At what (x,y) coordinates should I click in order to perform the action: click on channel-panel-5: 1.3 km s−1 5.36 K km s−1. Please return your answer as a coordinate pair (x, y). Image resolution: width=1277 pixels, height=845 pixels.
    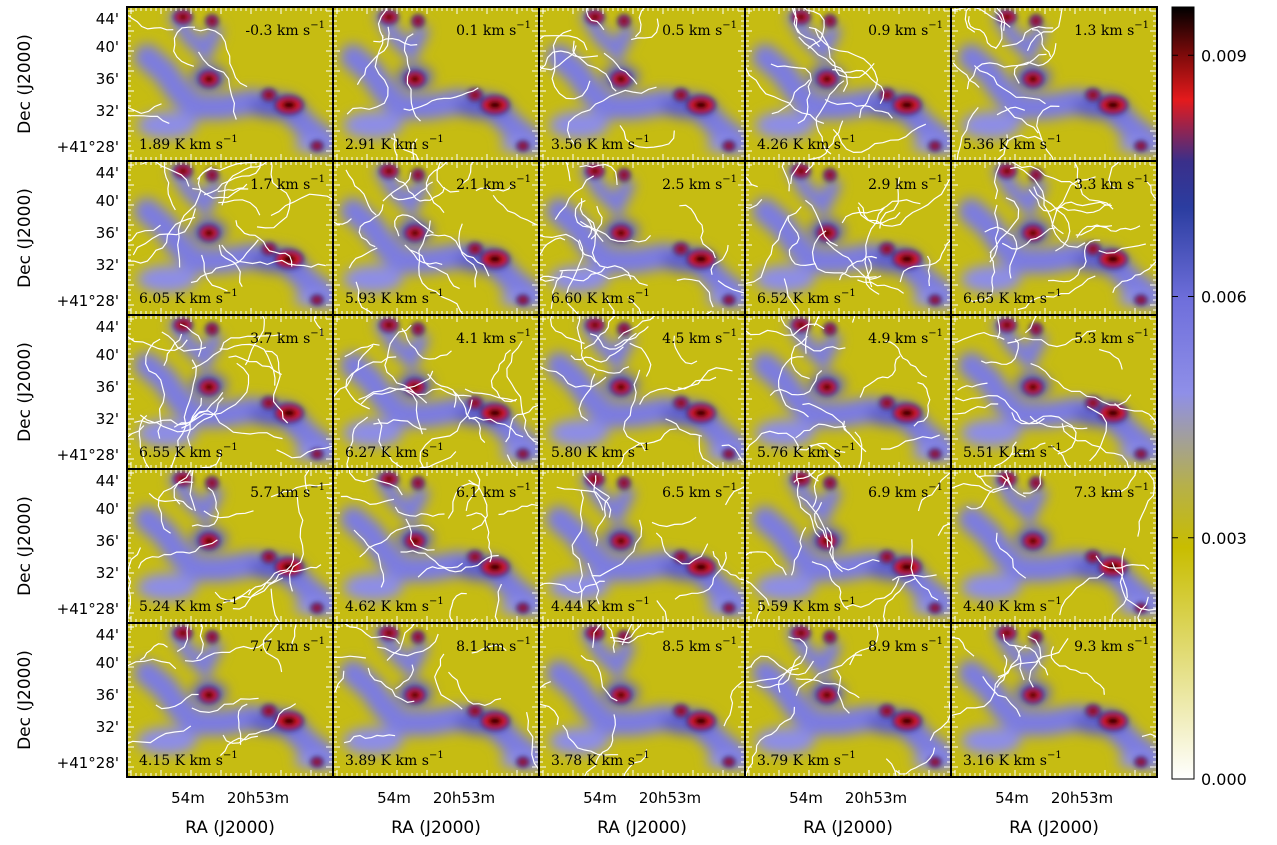
    Looking at the image, I should click on (1054, 84).